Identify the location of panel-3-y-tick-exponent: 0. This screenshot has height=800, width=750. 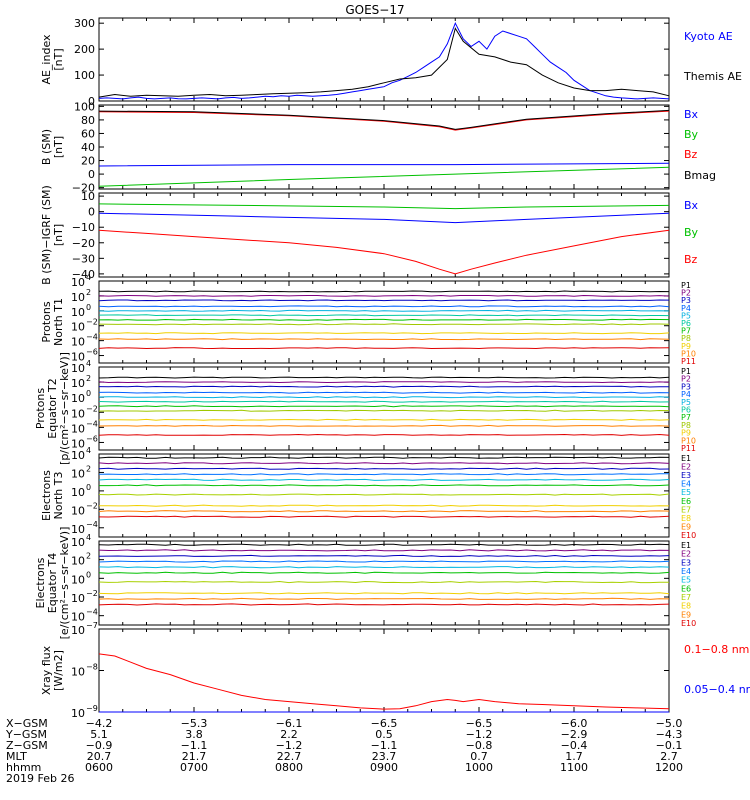
(88, 307).